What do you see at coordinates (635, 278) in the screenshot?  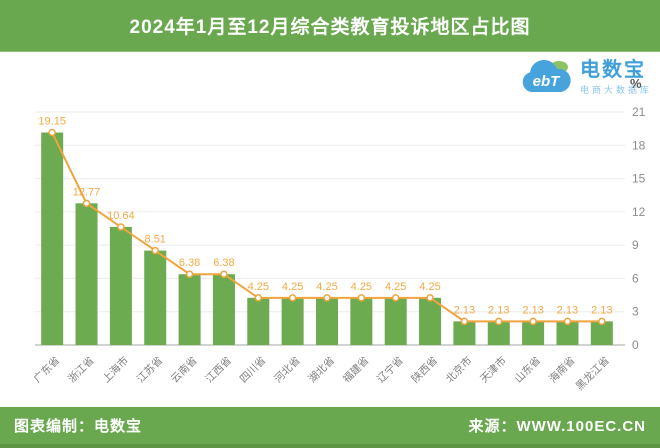 I see `y-tick-label: 6` at bounding box center [635, 278].